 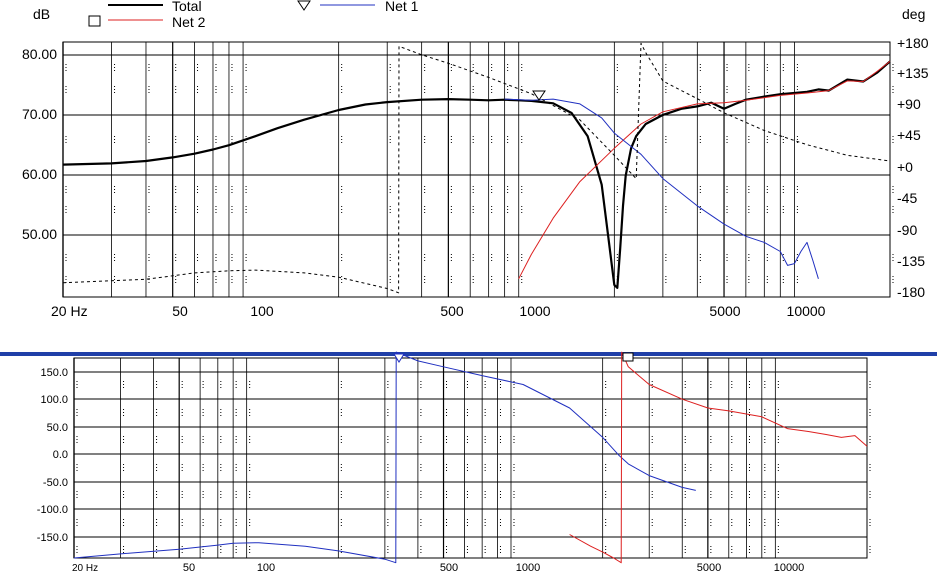 I want to click on y2-tick-label: -90, so click(x=907, y=230).